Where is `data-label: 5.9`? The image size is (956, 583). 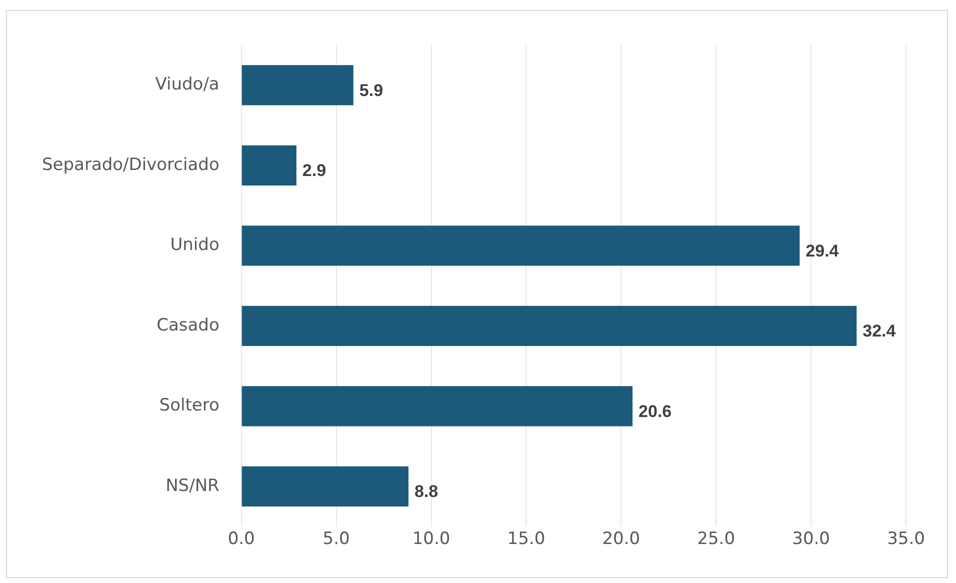 data-label: 5.9 is located at coordinates (371, 90).